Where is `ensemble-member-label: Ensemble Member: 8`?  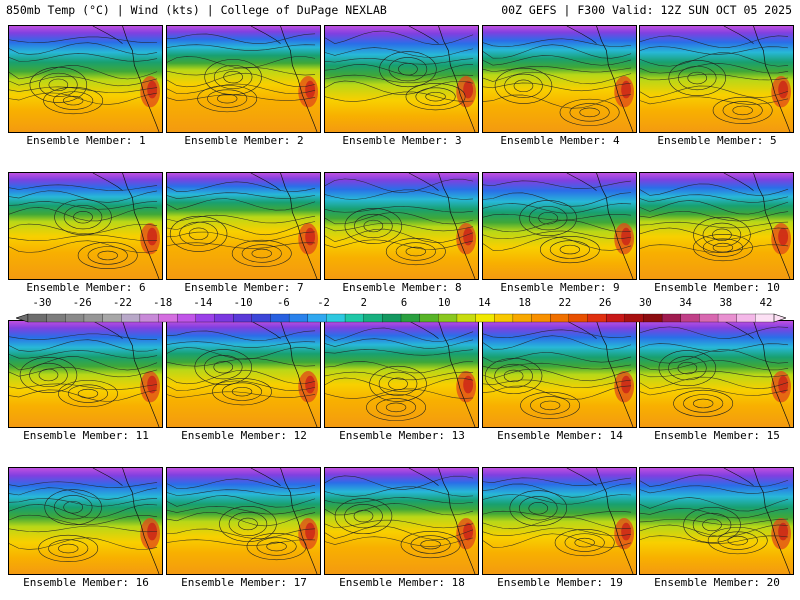
ensemble-member-label: Ensemble Member: 8 is located at coordinates (402, 287).